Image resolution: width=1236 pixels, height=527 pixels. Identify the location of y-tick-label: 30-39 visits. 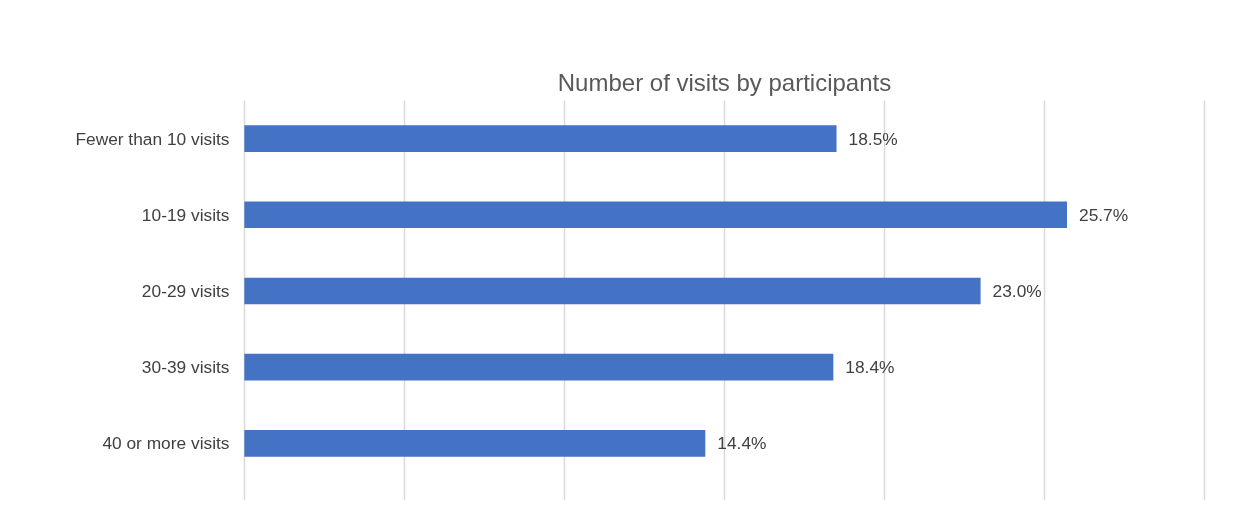
(185, 367).